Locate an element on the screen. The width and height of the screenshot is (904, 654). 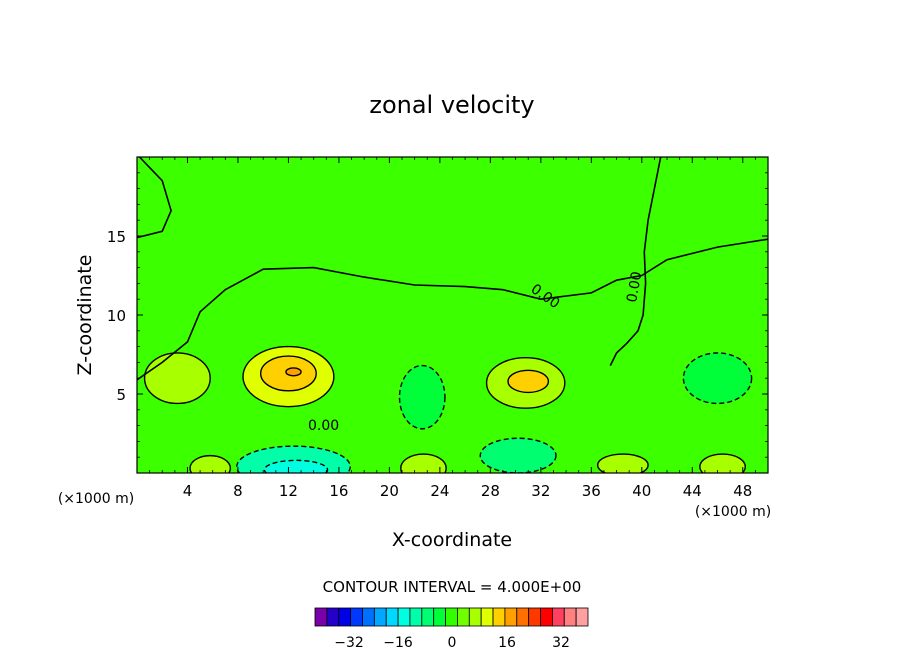
y-tick-label: 5 is located at coordinates (121, 395).